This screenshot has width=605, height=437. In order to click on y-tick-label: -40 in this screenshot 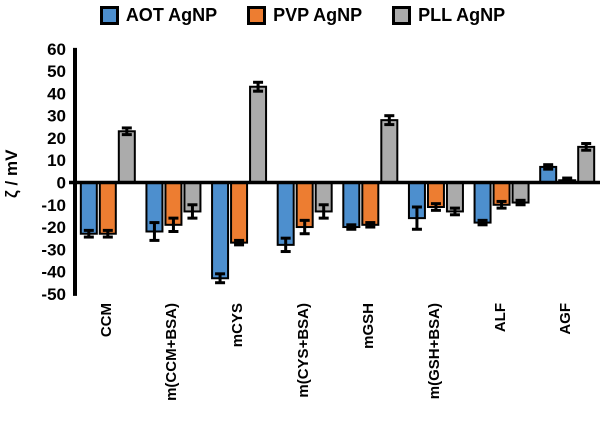, I will do `click(53, 272)`.